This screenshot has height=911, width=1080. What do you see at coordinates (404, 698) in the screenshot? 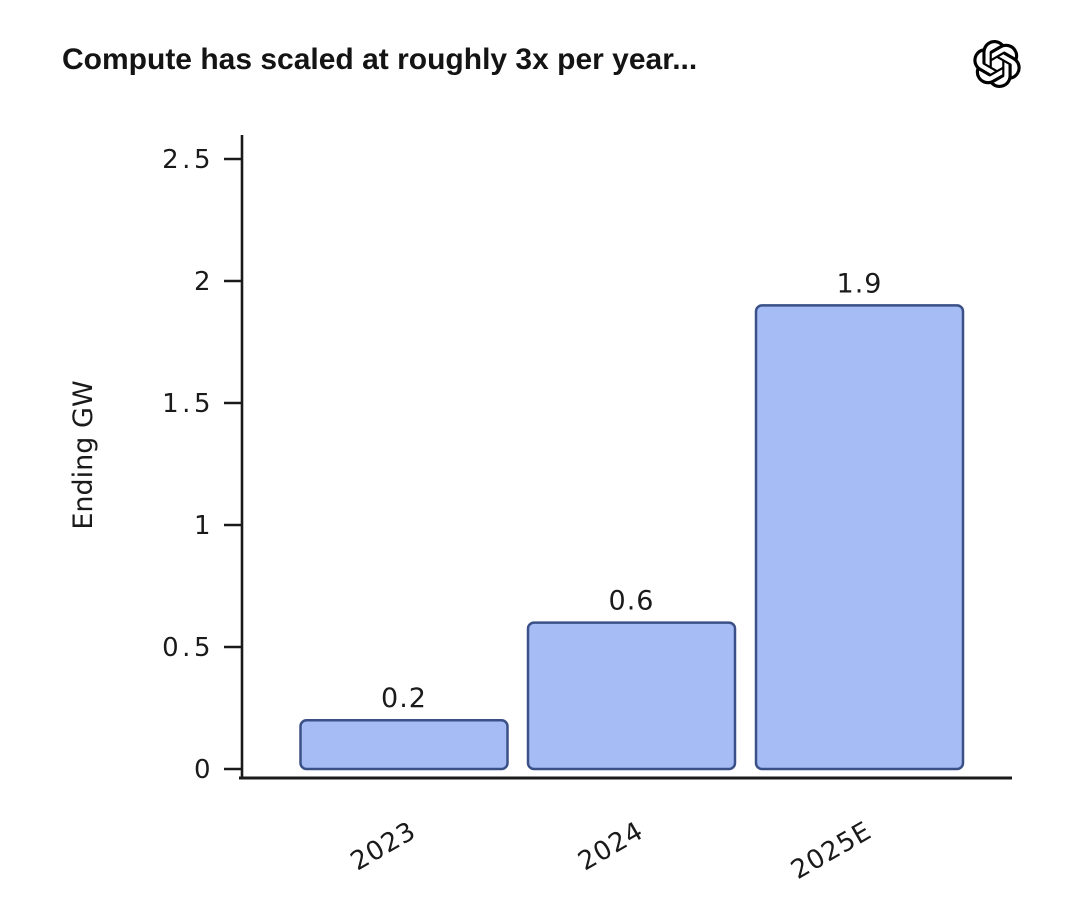
I see `bar-value-label-2023: 0.2` at bounding box center [404, 698].